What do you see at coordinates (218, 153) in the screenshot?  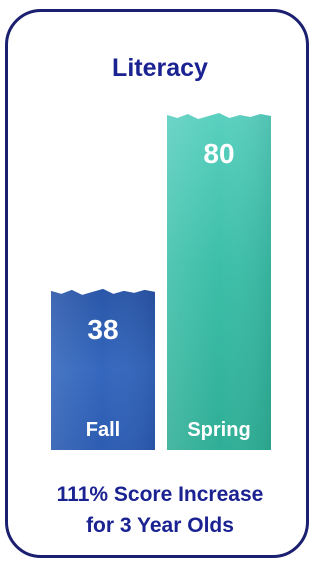 I see `bar-value-spring: 80` at bounding box center [218, 153].